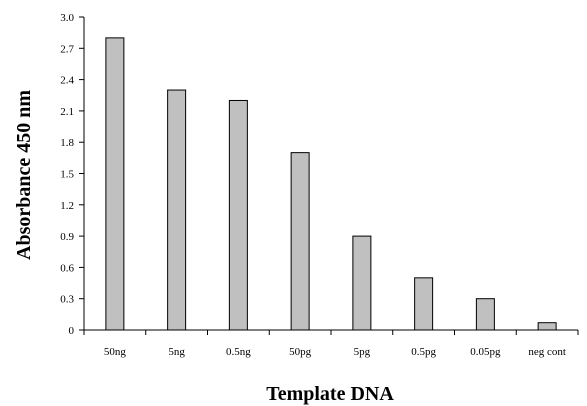  I want to click on bar-5pg, so click(362, 283).